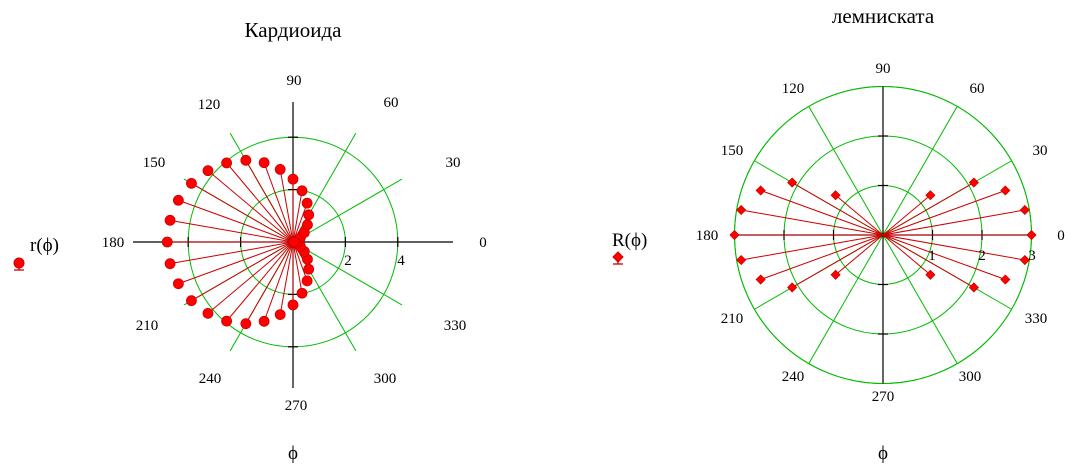 This screenshot has height=468, width=1065. Describe the element at coordinates (1032, 256) in the screenshot. I see `radial-tick-label: 3` at that location.